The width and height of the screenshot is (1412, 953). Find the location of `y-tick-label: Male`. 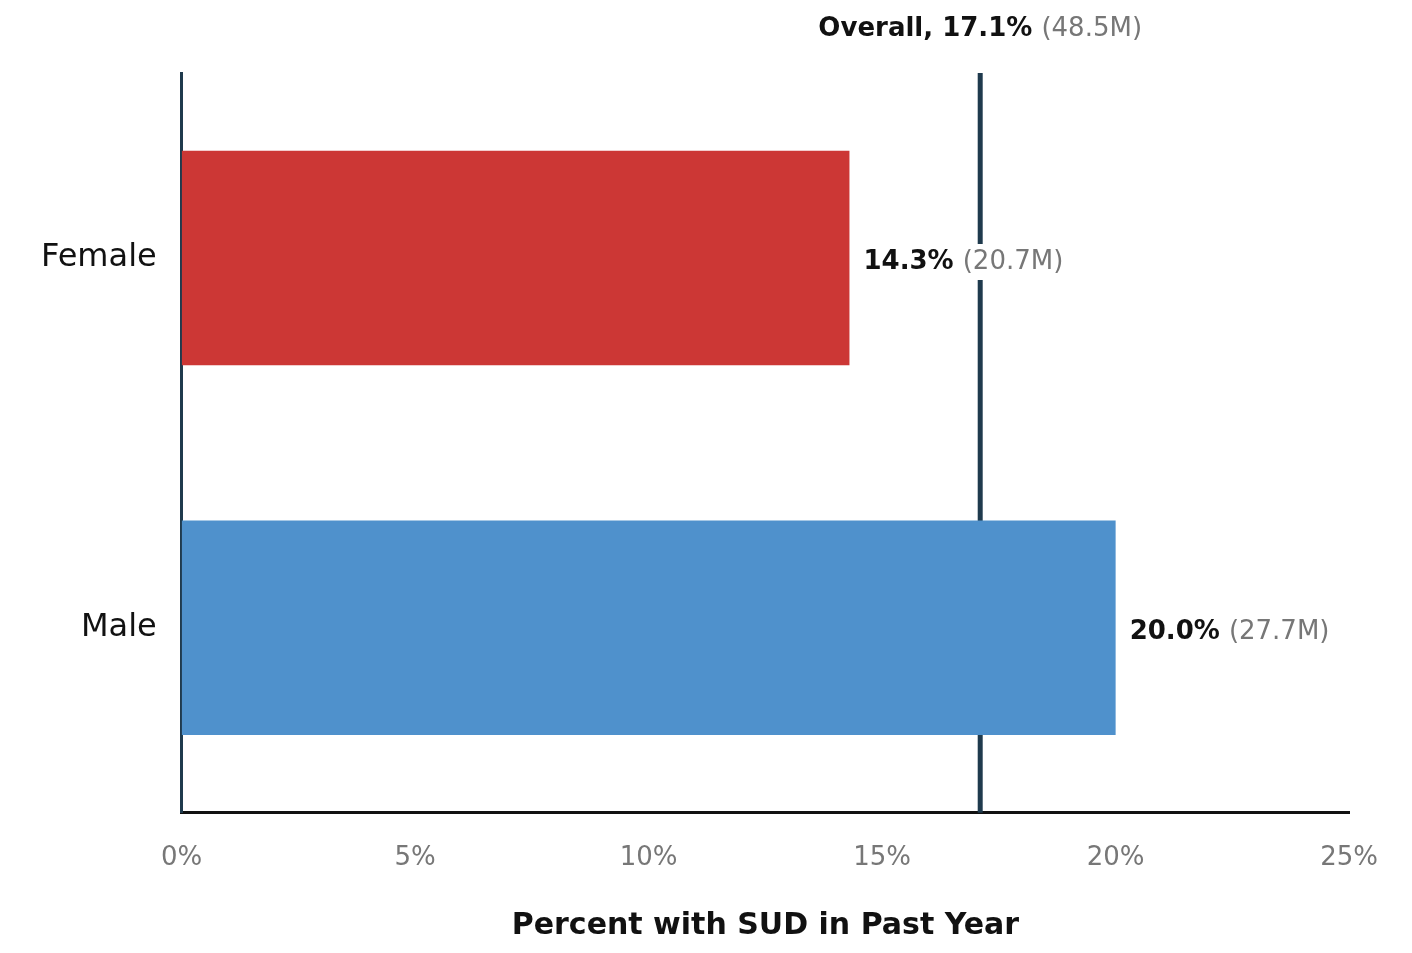

y-tick-label: Male is located at coordinates (118, 625).